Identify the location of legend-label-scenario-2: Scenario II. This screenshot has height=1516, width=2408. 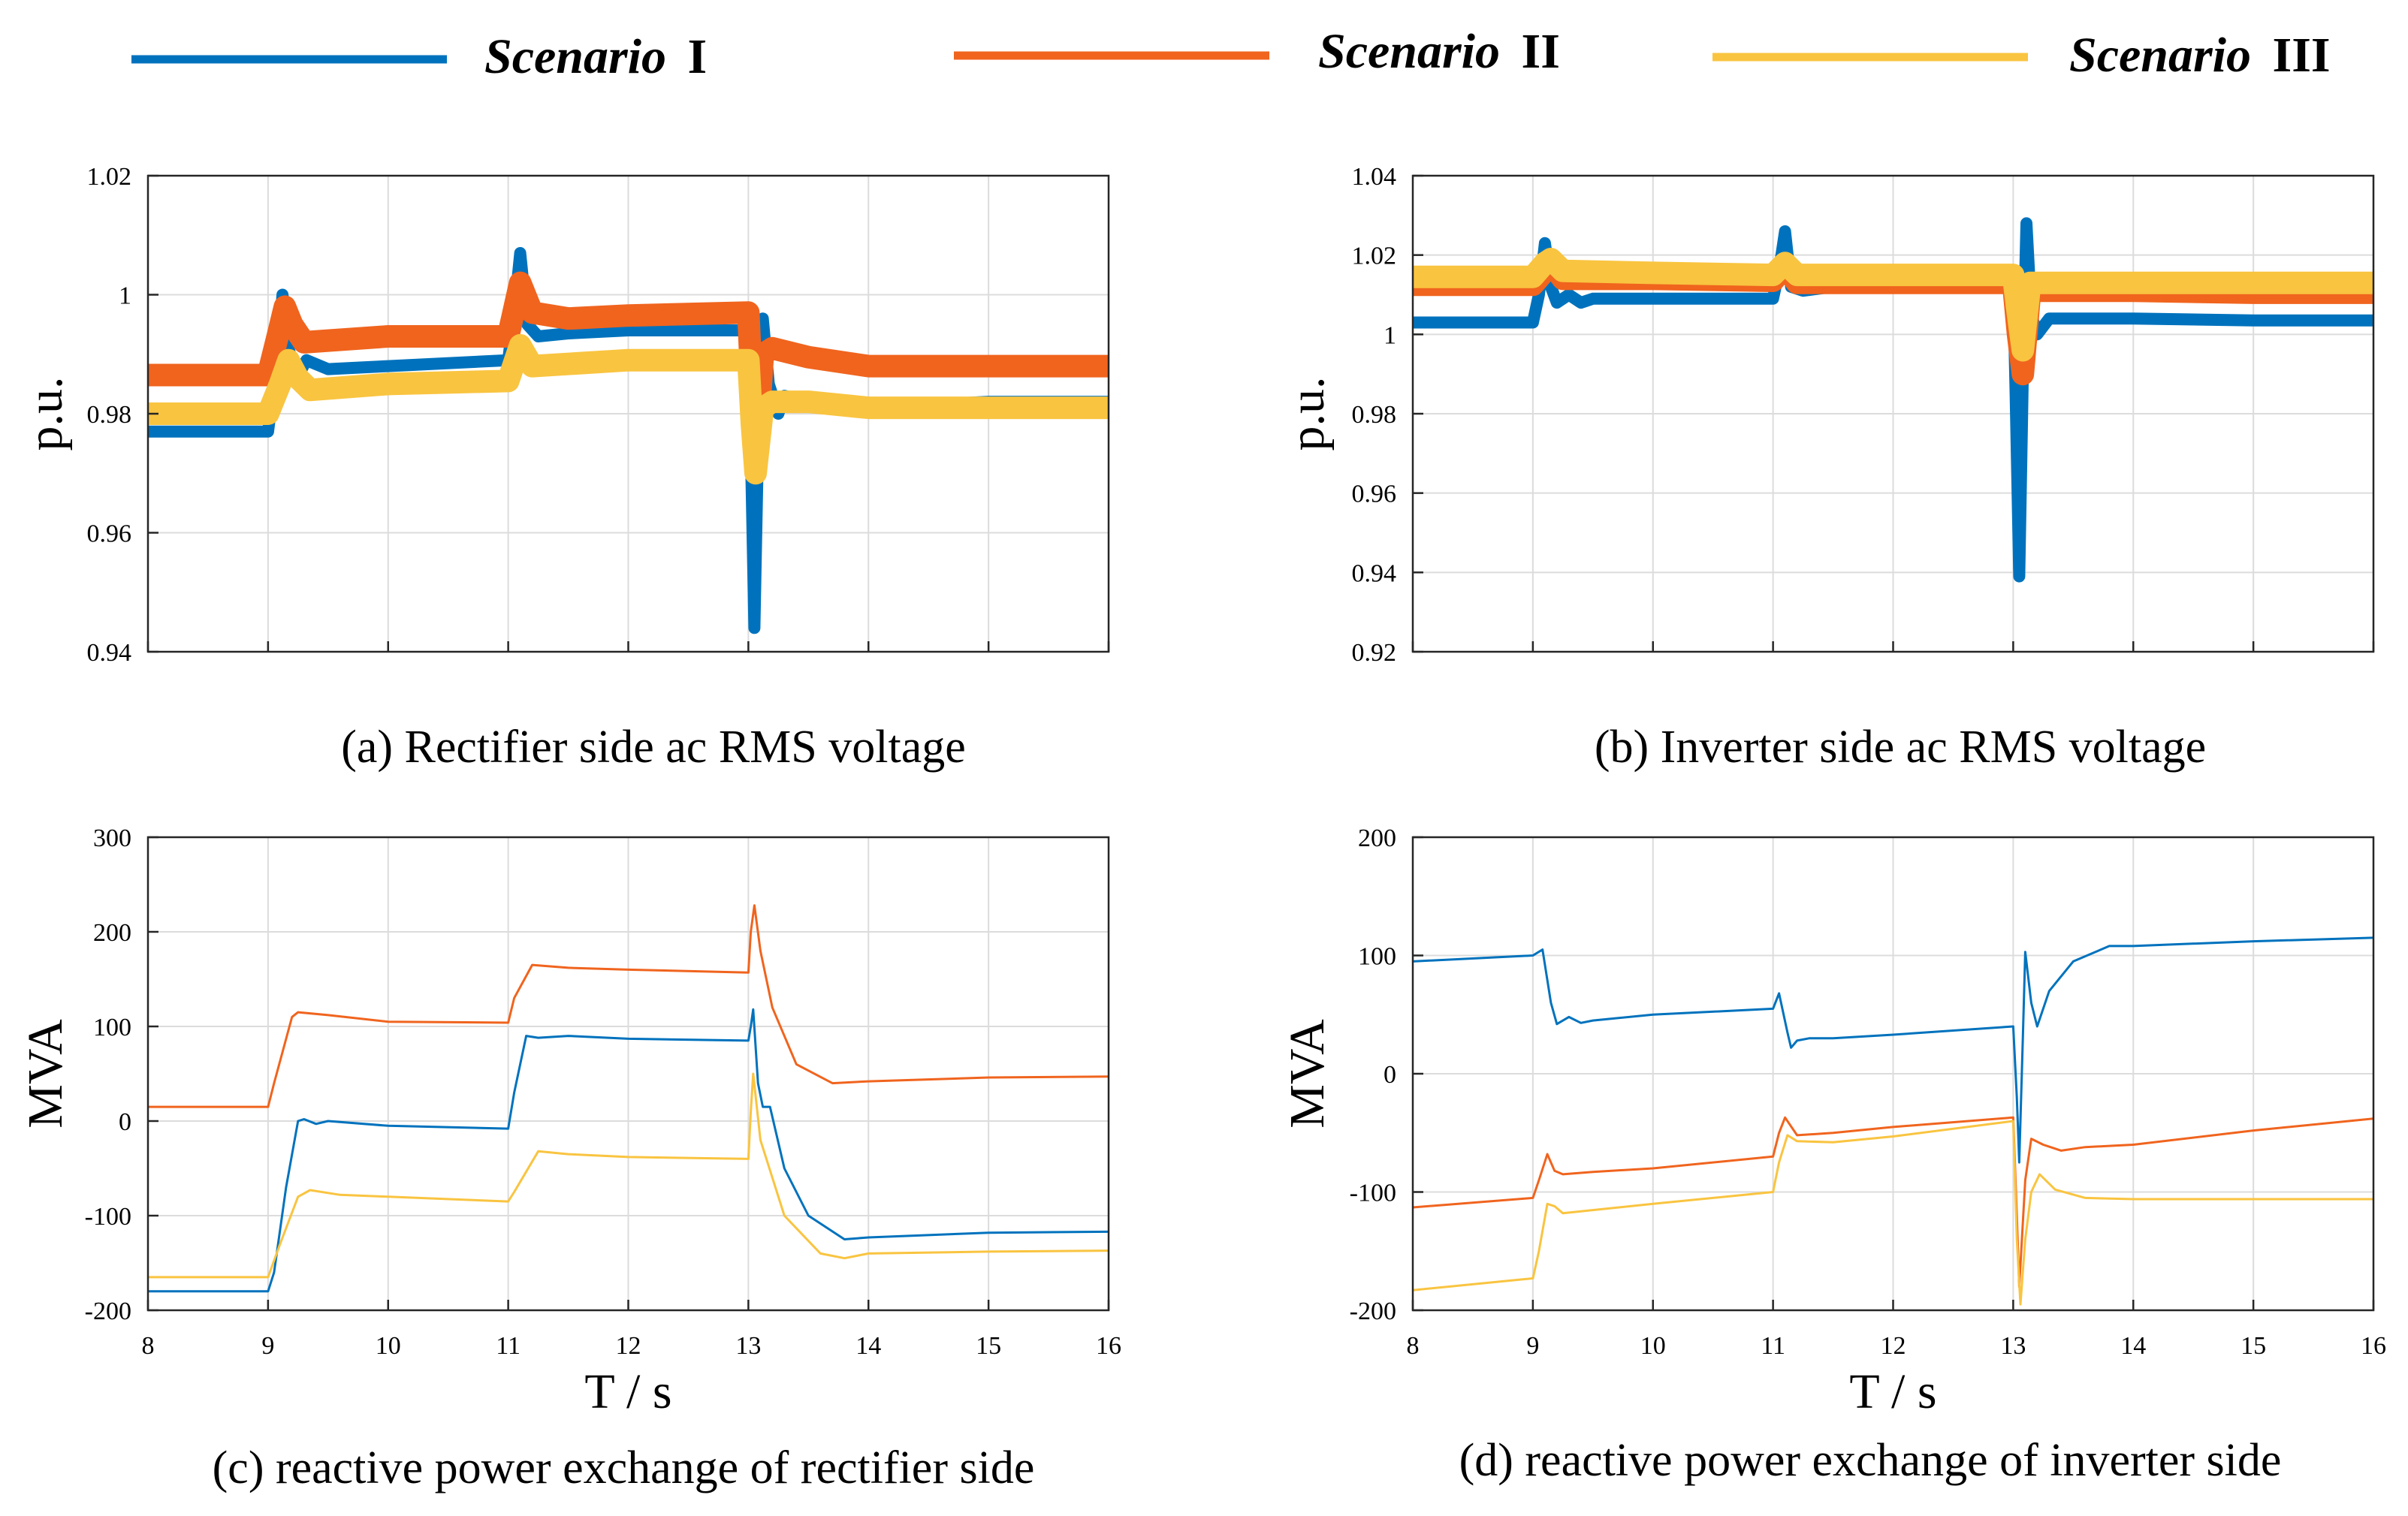
(1439, 51).